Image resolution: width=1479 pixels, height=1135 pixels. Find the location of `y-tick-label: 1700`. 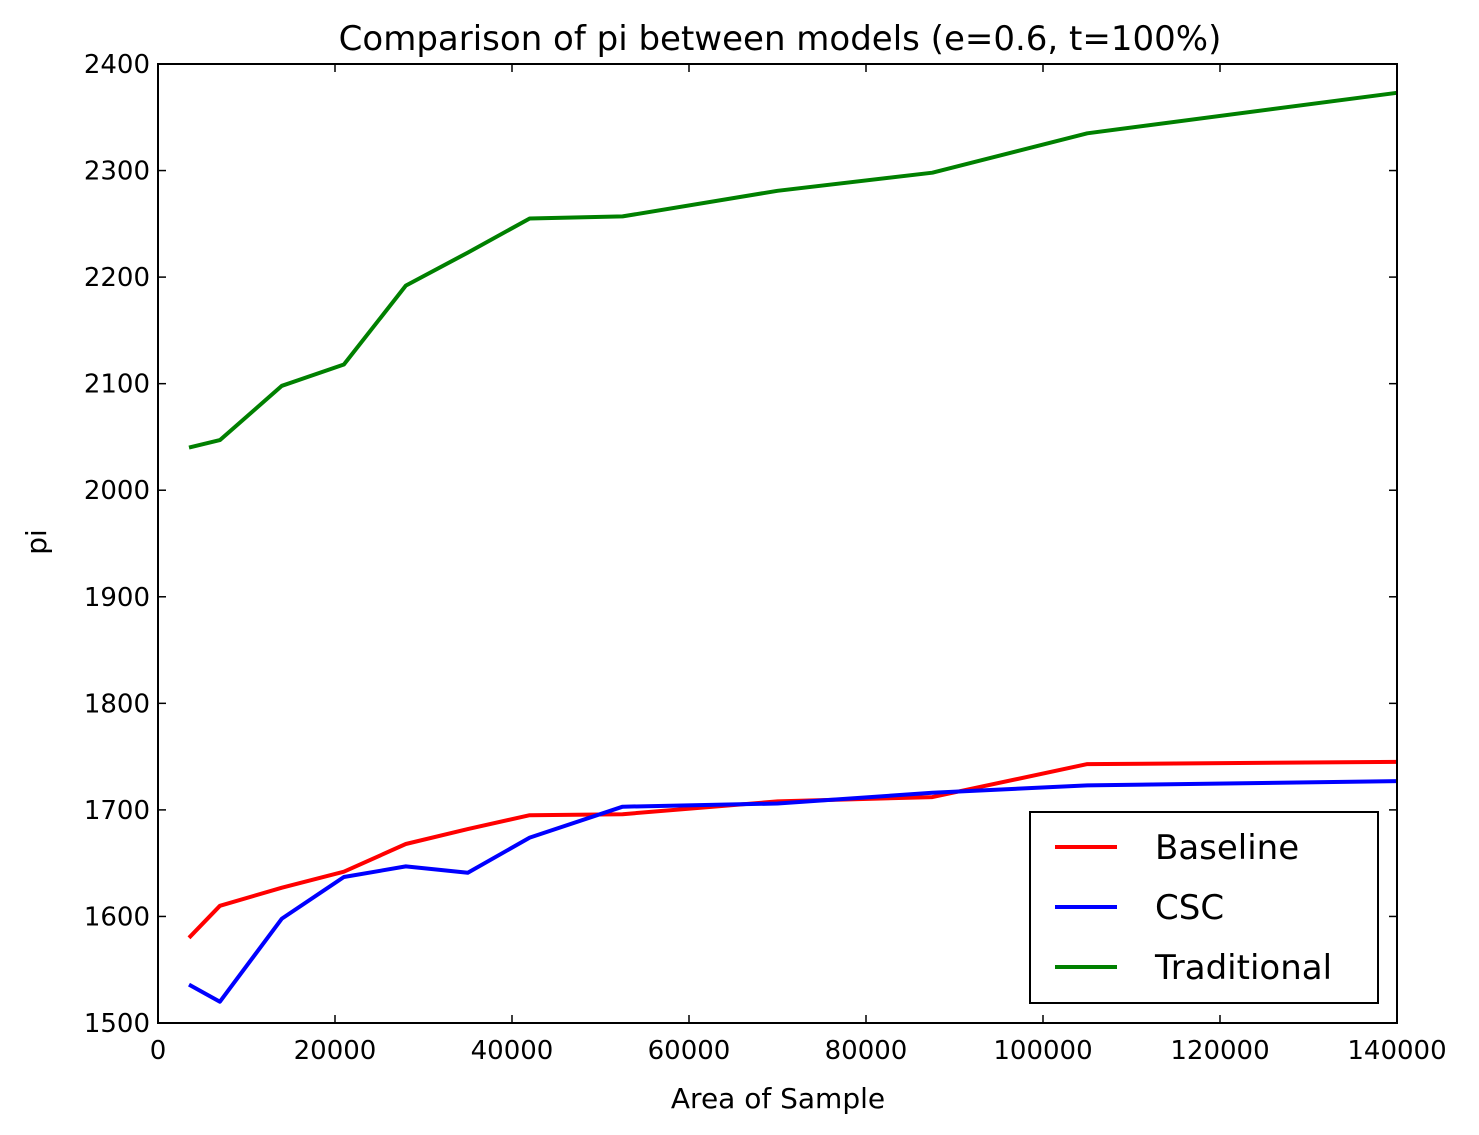

y-tick-label: 1700 is located at coordinates (117, 811).